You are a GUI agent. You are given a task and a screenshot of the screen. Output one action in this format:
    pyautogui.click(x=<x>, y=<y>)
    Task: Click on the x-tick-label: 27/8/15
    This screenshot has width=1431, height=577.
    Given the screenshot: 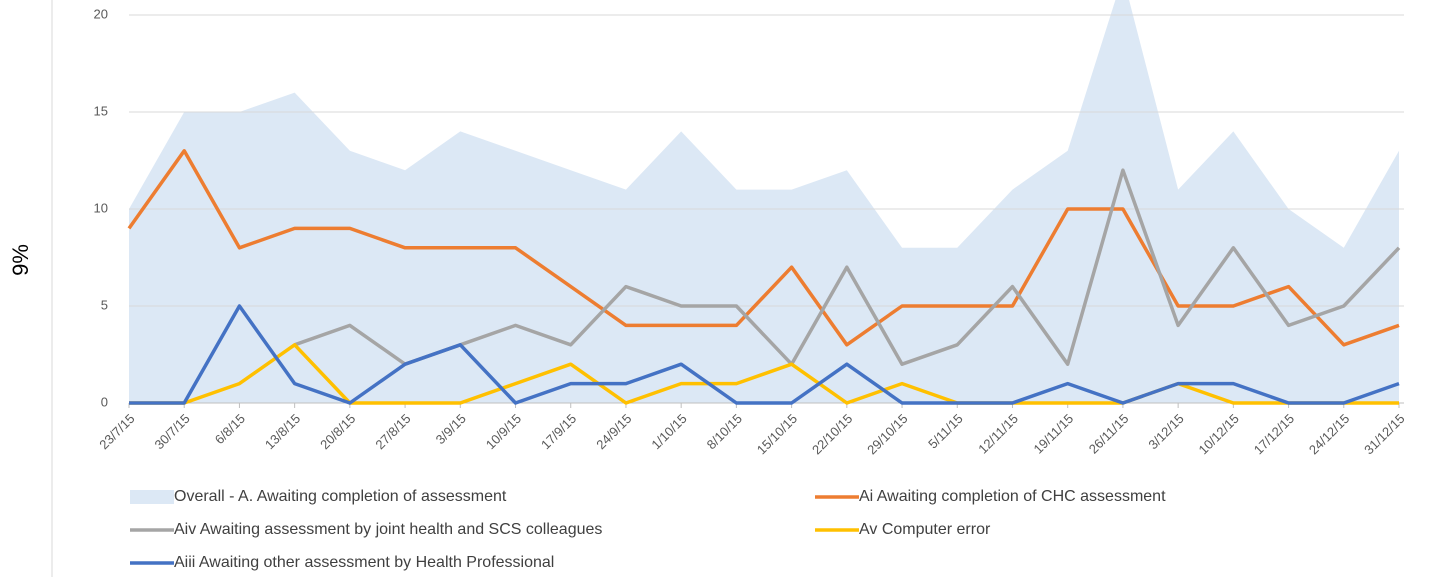 What is the action you would take?
    pyautogui.click(x=392, y=431)
    